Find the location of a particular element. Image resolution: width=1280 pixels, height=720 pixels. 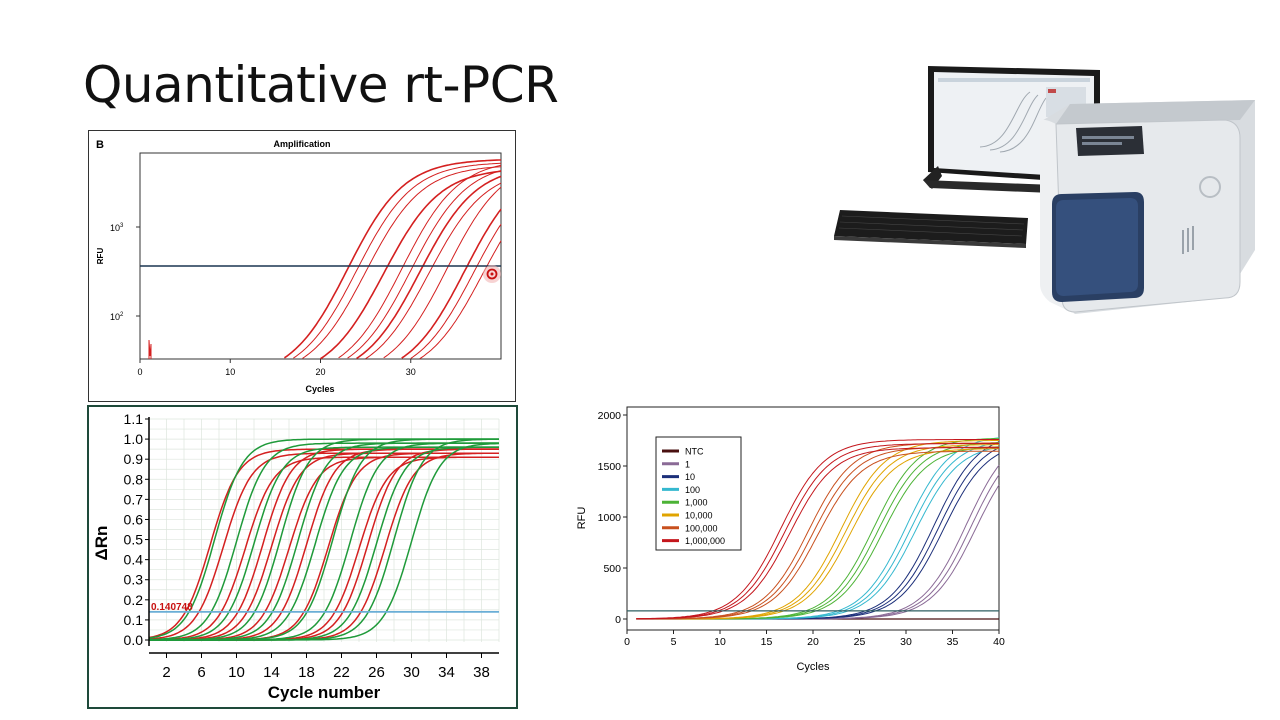

x-axis-ticks: 2 6 10 14 18 22 26 30 34 38 is located at coordinates (326, 667).